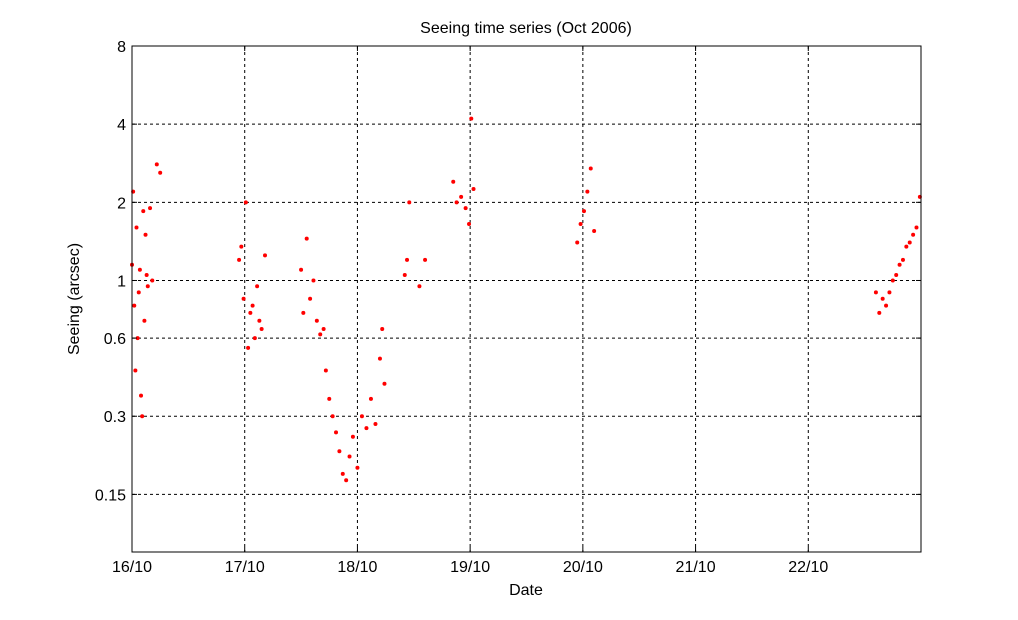  I want to click on y-tick-label: 0.3, so click(115, 417).